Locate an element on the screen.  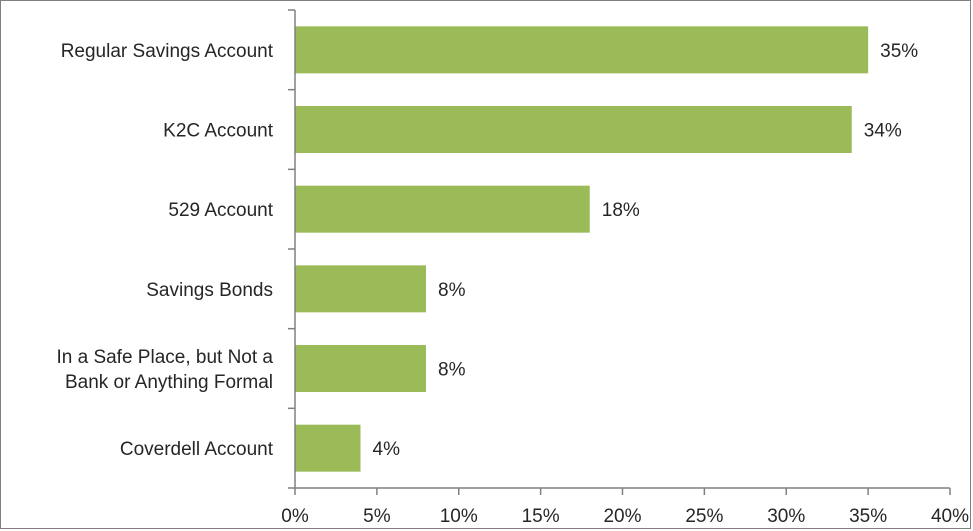
category-label: In a Safe Place, but Not a is located at coordinates (164, 357).